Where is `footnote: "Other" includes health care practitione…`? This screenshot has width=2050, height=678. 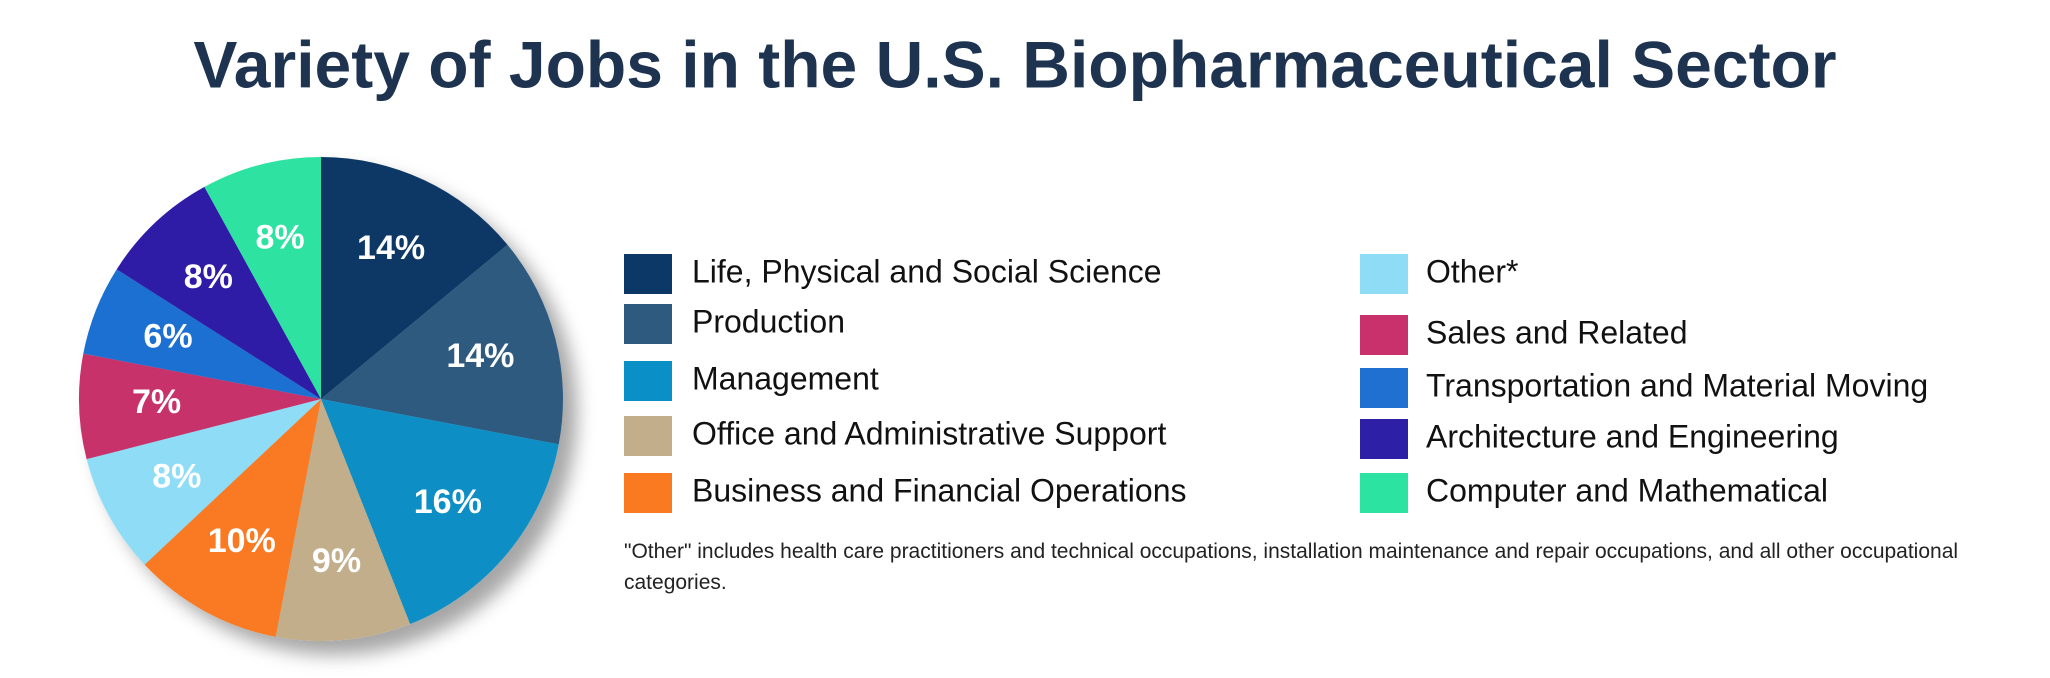 footnote: "Other" includes health care practitione… is located at coordinates (1291, 567).